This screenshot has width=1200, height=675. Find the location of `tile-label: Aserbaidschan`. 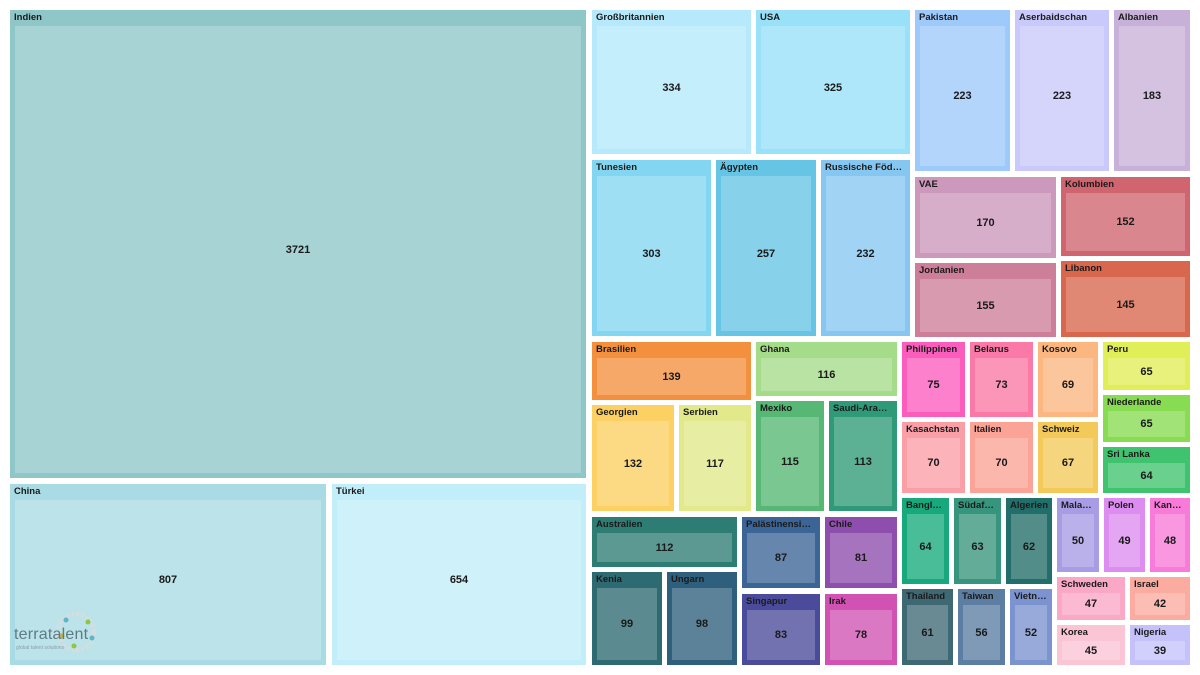

tile-label: Aserbaidschan is located at coordinates (1053, 17).